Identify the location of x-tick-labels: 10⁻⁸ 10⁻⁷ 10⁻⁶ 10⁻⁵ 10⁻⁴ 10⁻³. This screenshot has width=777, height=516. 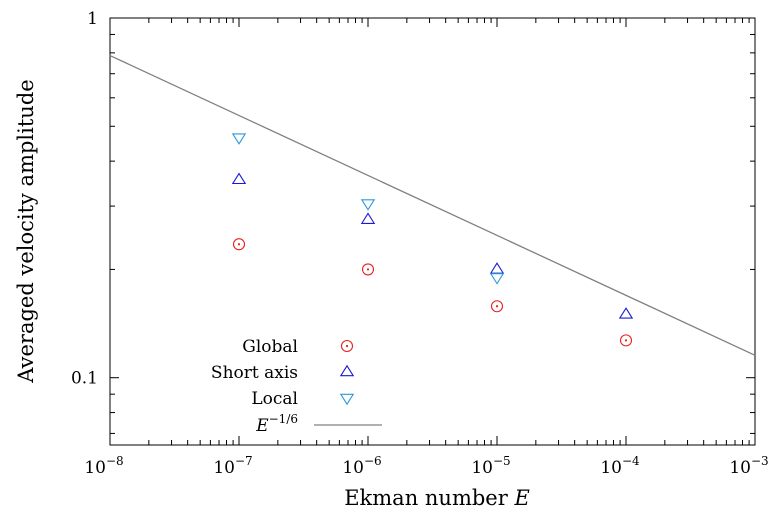
(426, 466).